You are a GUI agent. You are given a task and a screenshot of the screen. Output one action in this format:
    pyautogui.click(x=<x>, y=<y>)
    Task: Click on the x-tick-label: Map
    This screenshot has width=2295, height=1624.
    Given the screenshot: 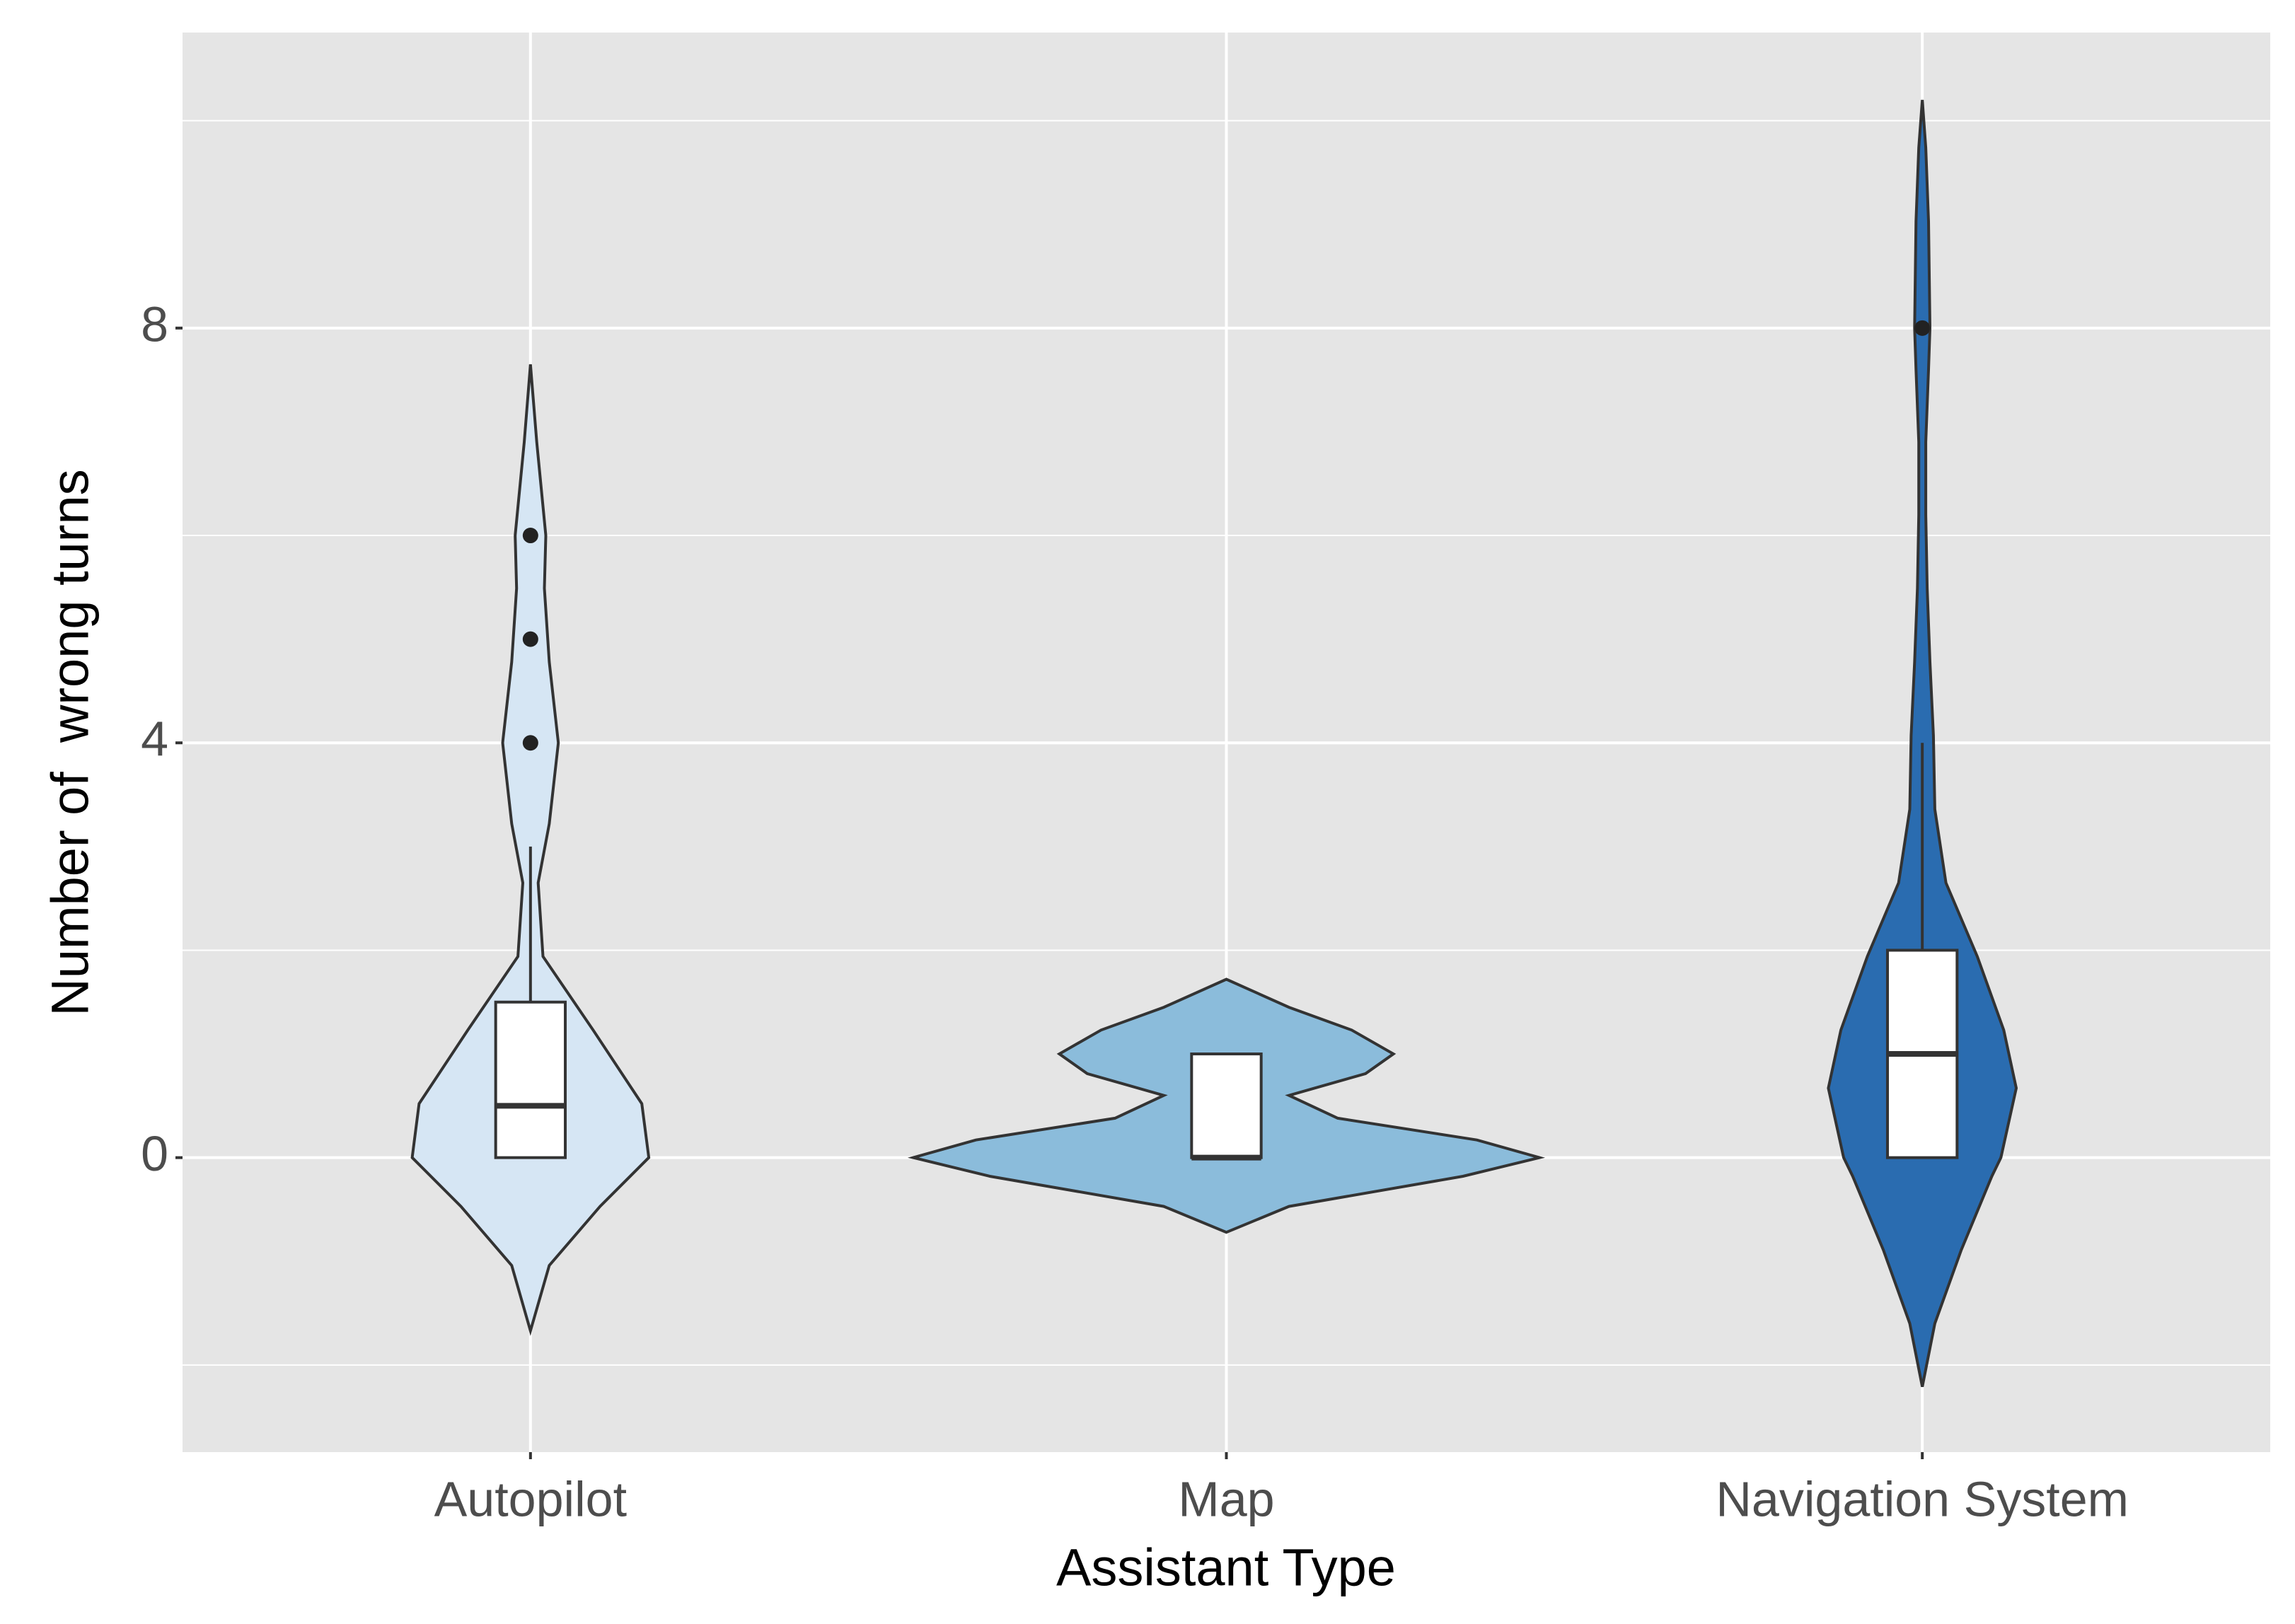 What is the action you would take?
    pyautogui.click(x=1226, y=1498)
    